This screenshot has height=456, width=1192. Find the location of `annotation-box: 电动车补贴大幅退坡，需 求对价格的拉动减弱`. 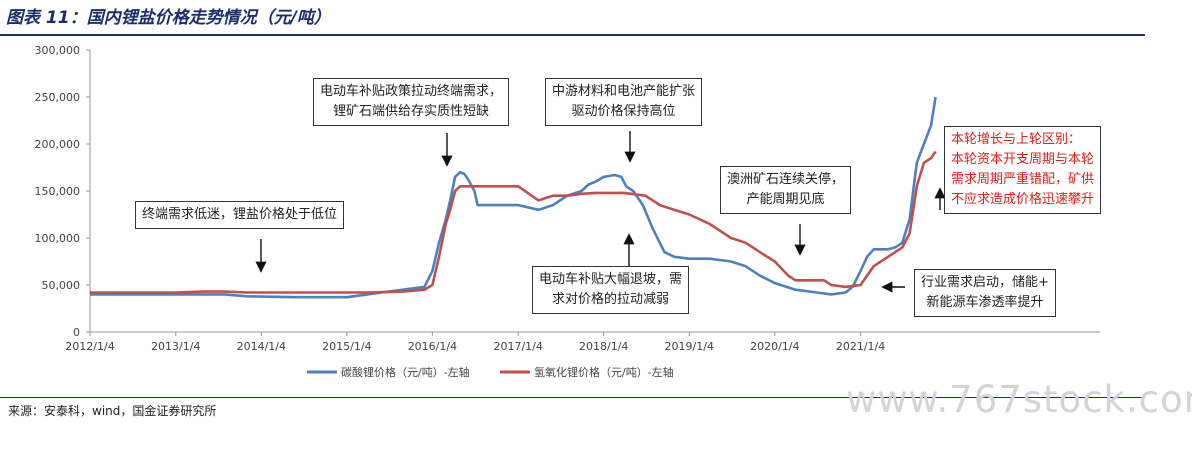

annotation-box: 电动车补贴大幅退坡，需 求对价格的拉动减弱 is located at coordinates (611, 290).